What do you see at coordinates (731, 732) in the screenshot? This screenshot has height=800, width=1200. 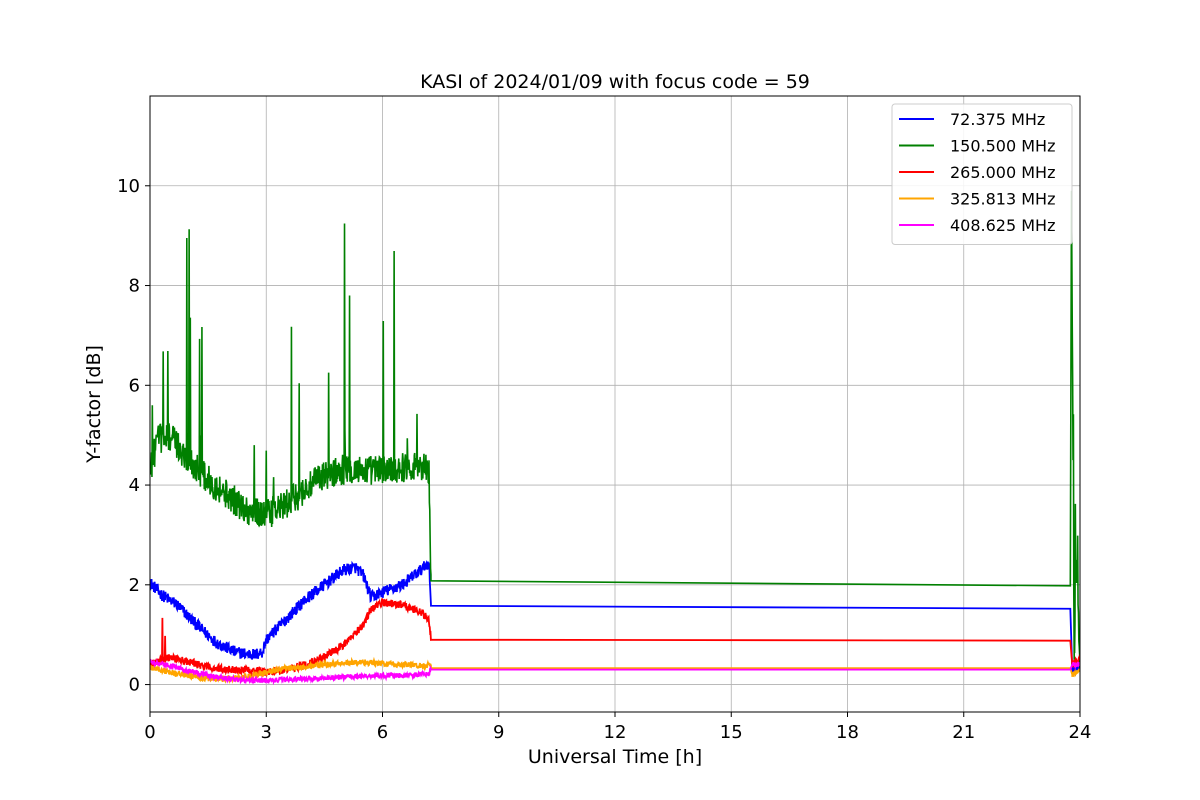 I see `x-tick-label: 15` at bounding box center [731, 732].